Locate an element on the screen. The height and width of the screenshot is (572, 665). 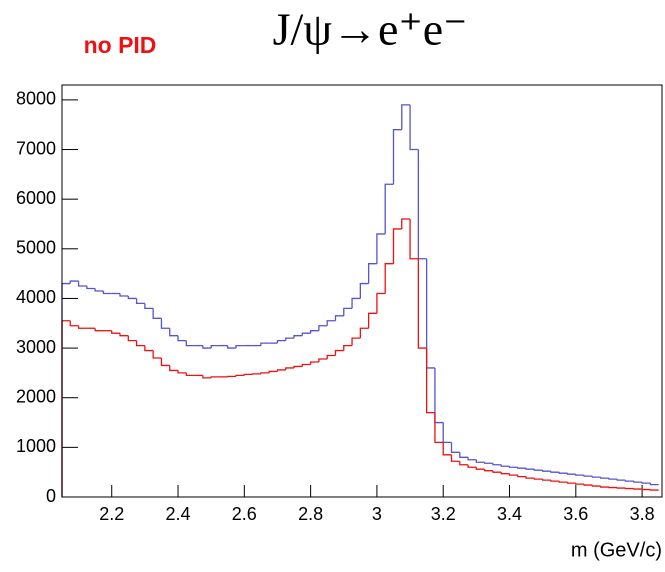
x-tick-label: 2.2 is located at coordinates (111, 514).